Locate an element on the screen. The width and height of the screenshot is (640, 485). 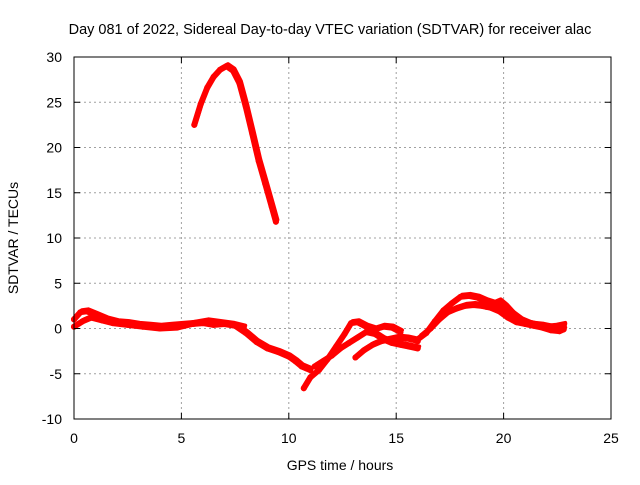
y-tick-label: 20 is located at coordinates (54, 148).